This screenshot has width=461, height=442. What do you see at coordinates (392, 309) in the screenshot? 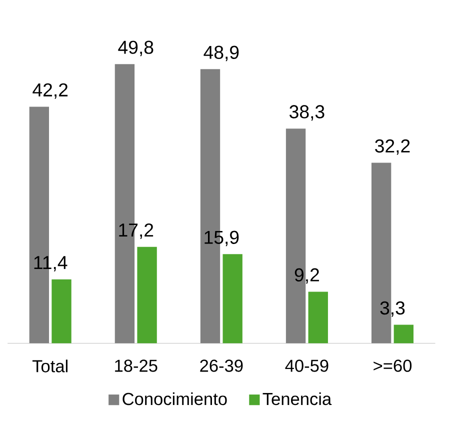
I see `data-label: 3,3` at bounding box center [392, 309].